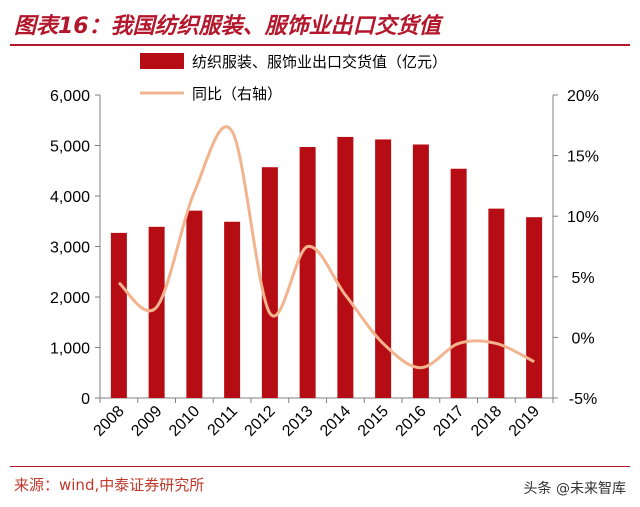  Describe the element at coordinates (345, 267) in the screenshot. I see `bar-2014` at that location.